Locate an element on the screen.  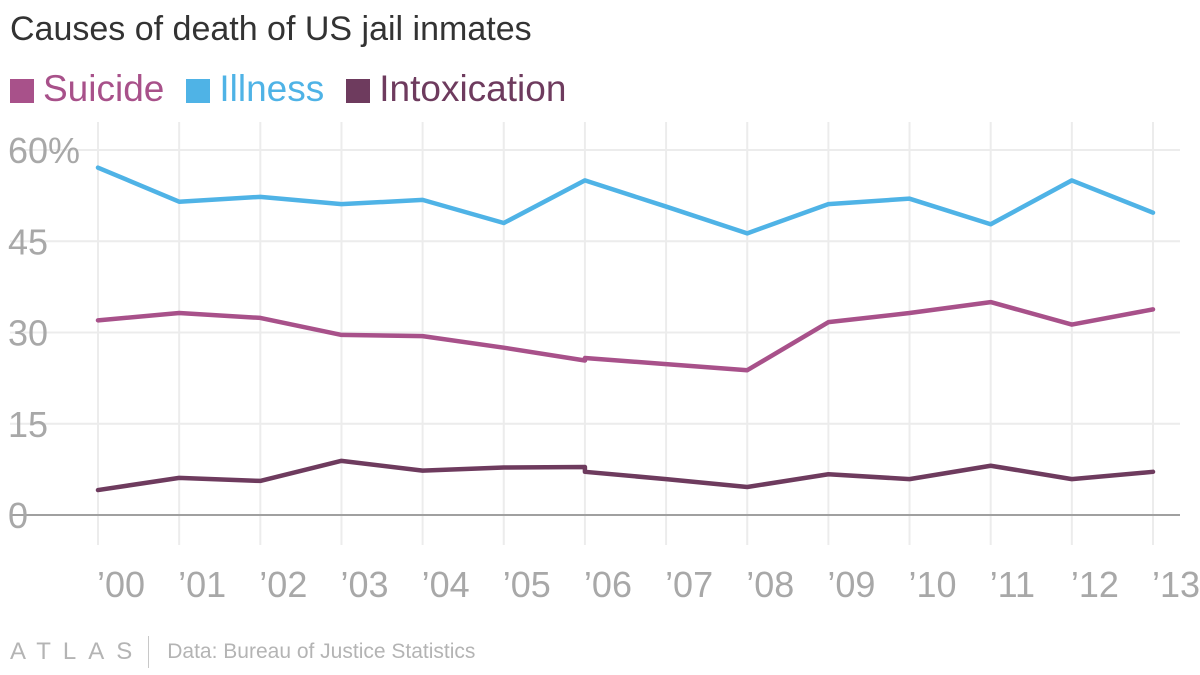
legend-swatch-intoxication is located at coordinates (358, 90).